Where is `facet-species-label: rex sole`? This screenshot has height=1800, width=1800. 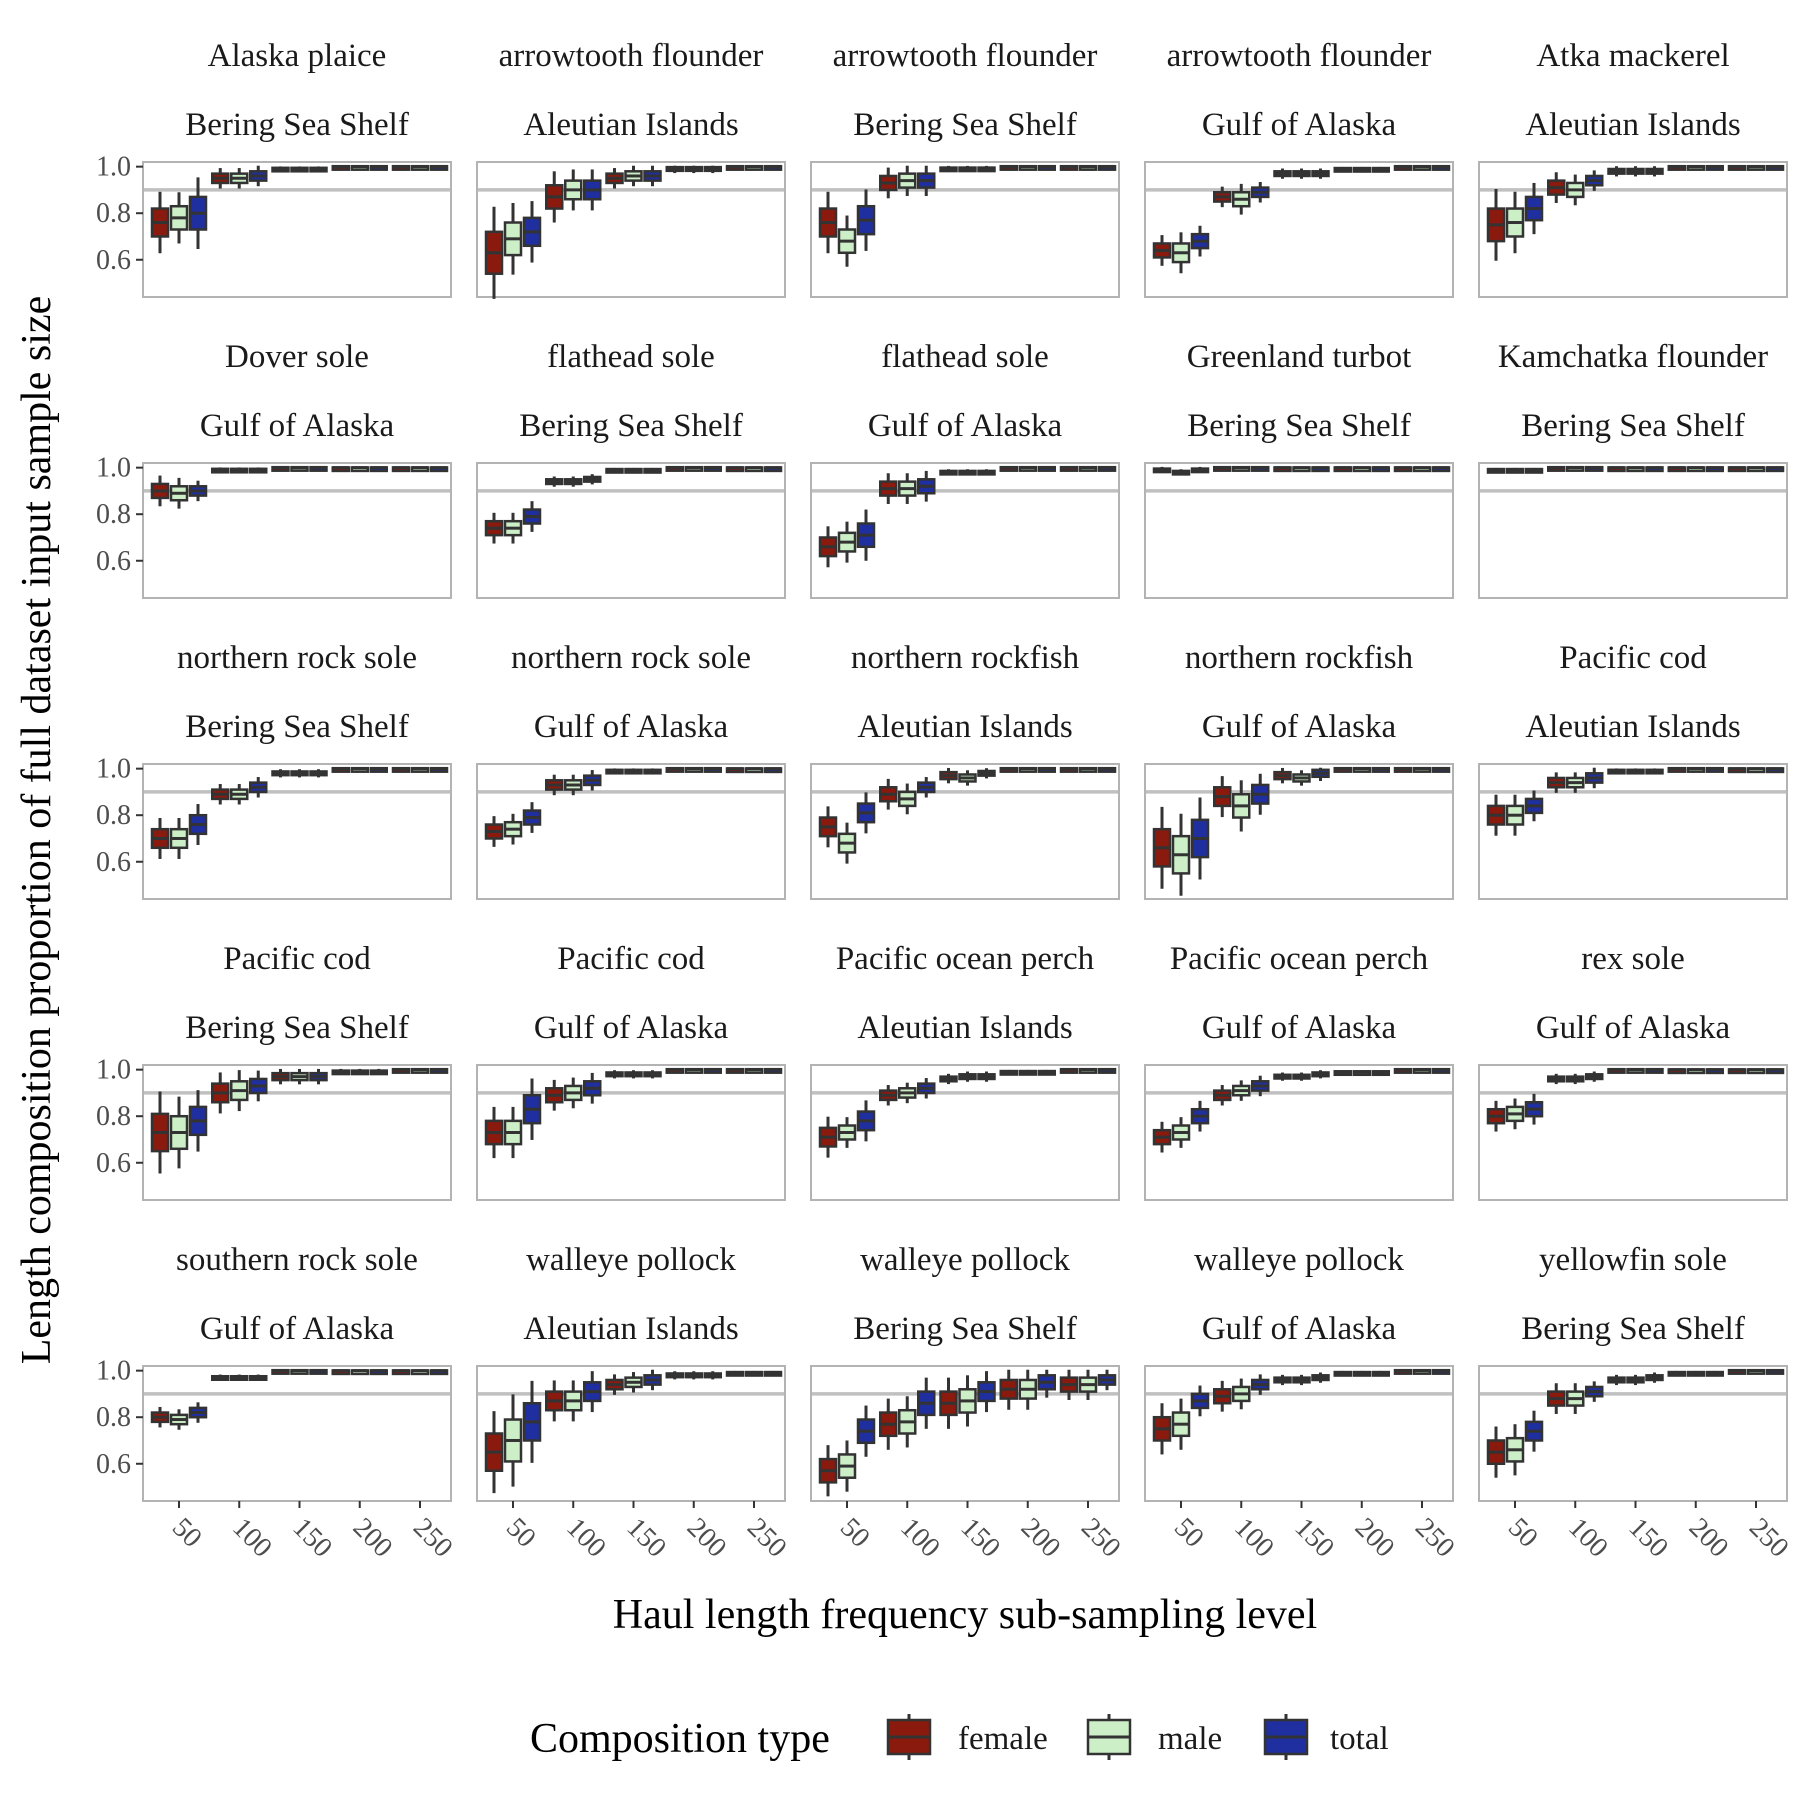
facet-species-label: rex sole is located at coordinates (1633, 959).